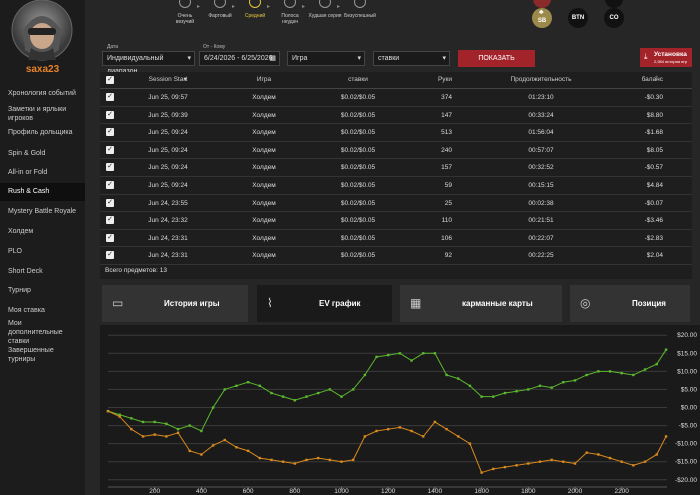 The height and width of the screenshot is (495, 700). Describe the element at coordinates (28, 172) in the screenshot. I see `menu-item: All-in or Fold` at that location.